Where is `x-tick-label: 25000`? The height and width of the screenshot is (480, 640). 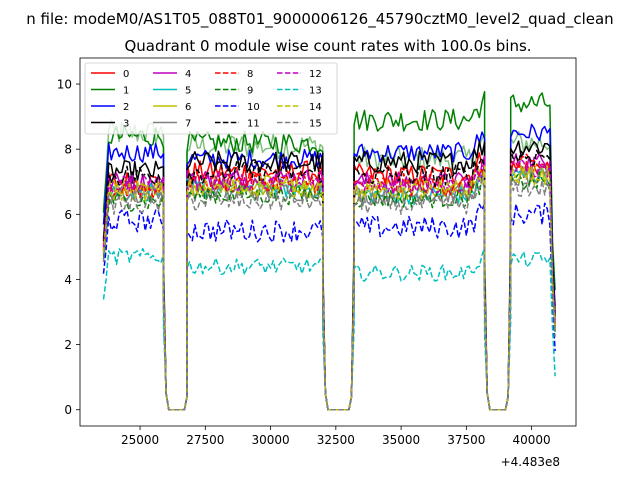 x-tick-label: 25000 is located at coordinates (140, 440).